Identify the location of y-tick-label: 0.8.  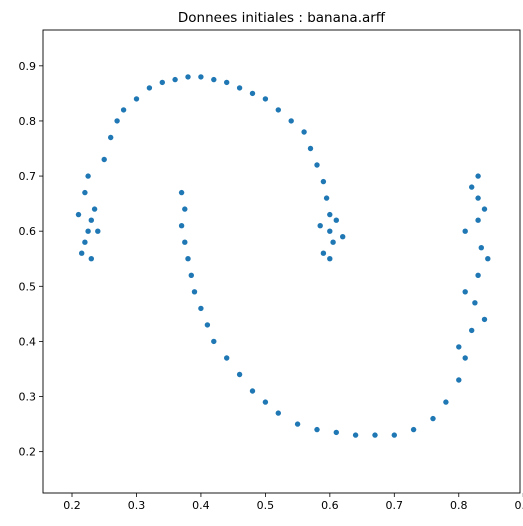
(28, 121).